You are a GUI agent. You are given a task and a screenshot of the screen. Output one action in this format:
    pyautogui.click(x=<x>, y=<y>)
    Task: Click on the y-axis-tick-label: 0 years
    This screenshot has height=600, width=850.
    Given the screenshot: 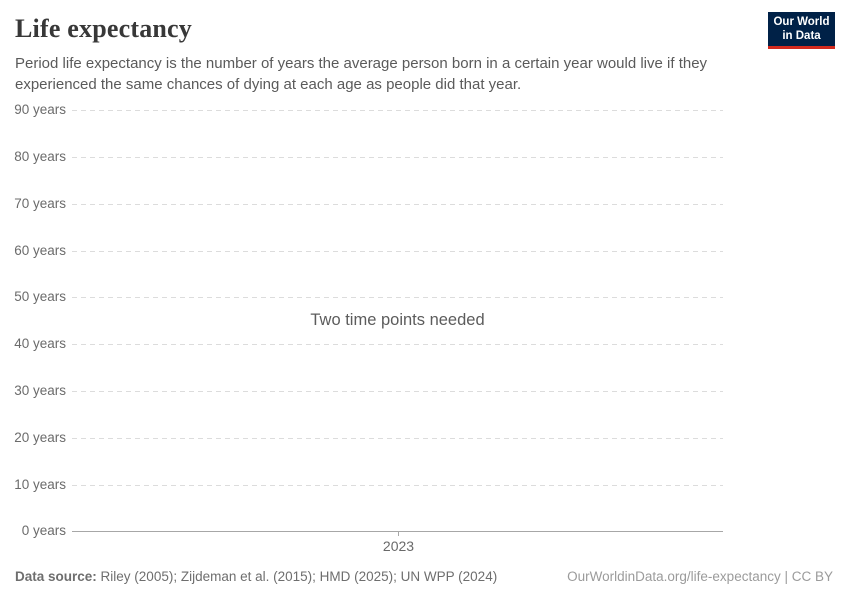 What is the action you would take?
    pyautogui.click(x=43, y=531)
    